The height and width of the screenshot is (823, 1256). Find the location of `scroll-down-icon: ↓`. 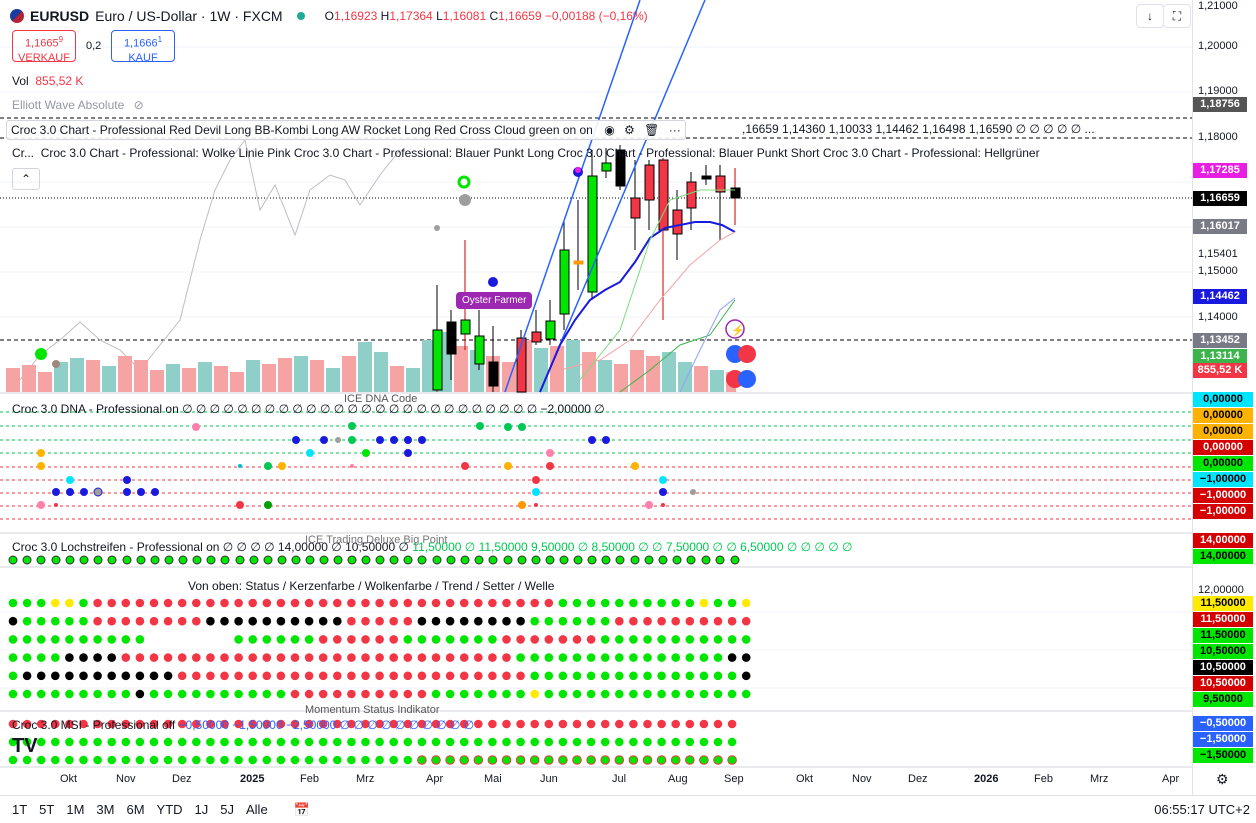

scroll-down-icon: ↓ is located at coordinates (1150, 16).